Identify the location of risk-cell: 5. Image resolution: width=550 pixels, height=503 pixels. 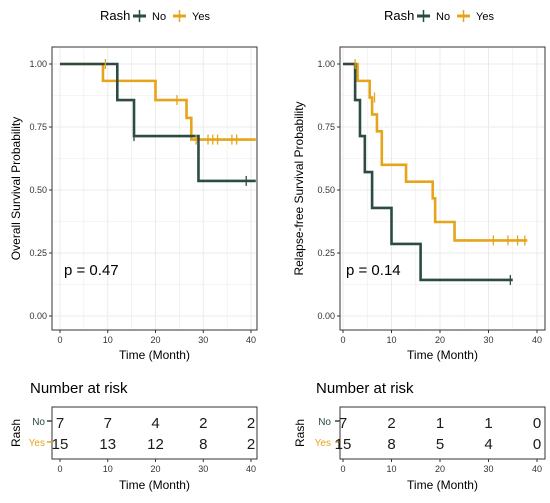
(440, 444).